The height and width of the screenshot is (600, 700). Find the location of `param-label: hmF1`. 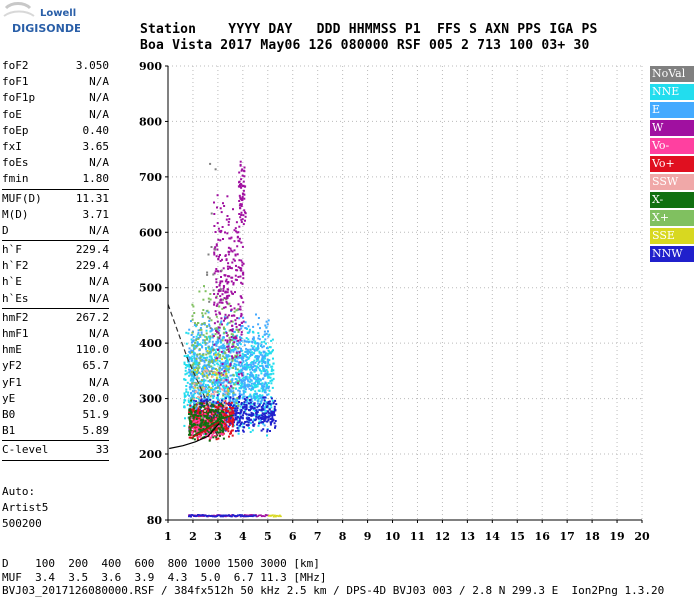

param-label: hmF1 is located at coordinates (15, 333).